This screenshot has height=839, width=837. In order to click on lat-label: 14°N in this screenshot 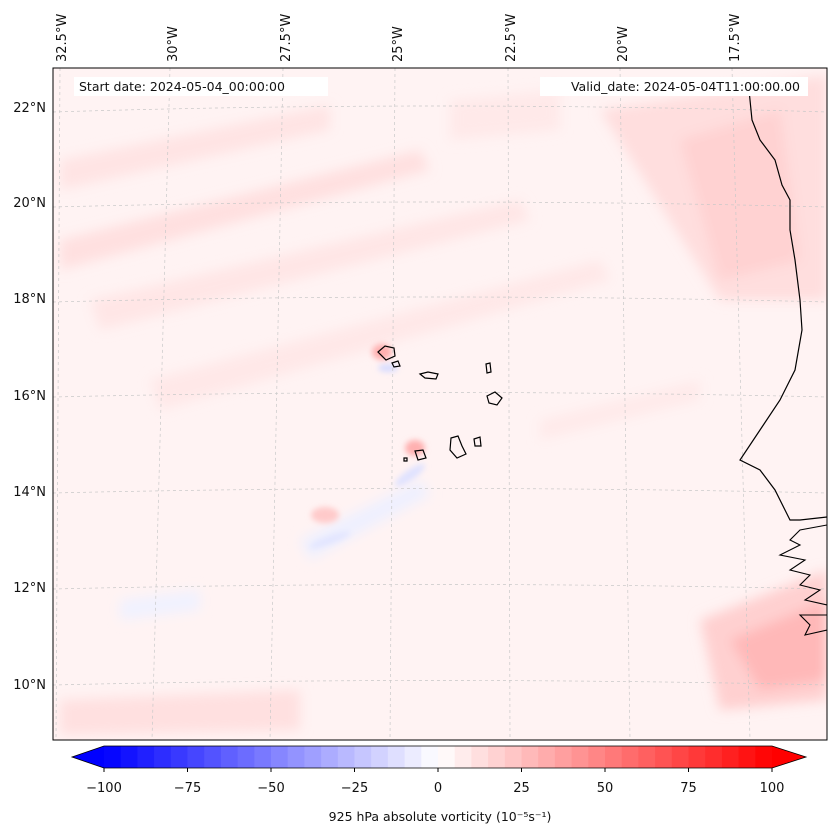, I will do `click(29, 492)`.